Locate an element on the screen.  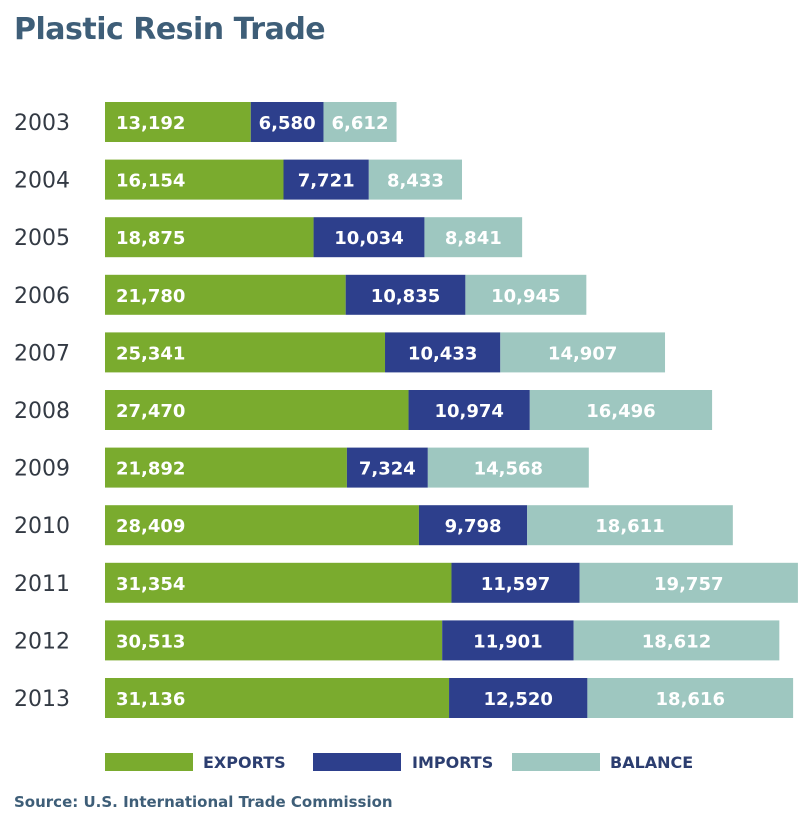
data-label-balance: 18,616 is located at coordinates (690, 699).